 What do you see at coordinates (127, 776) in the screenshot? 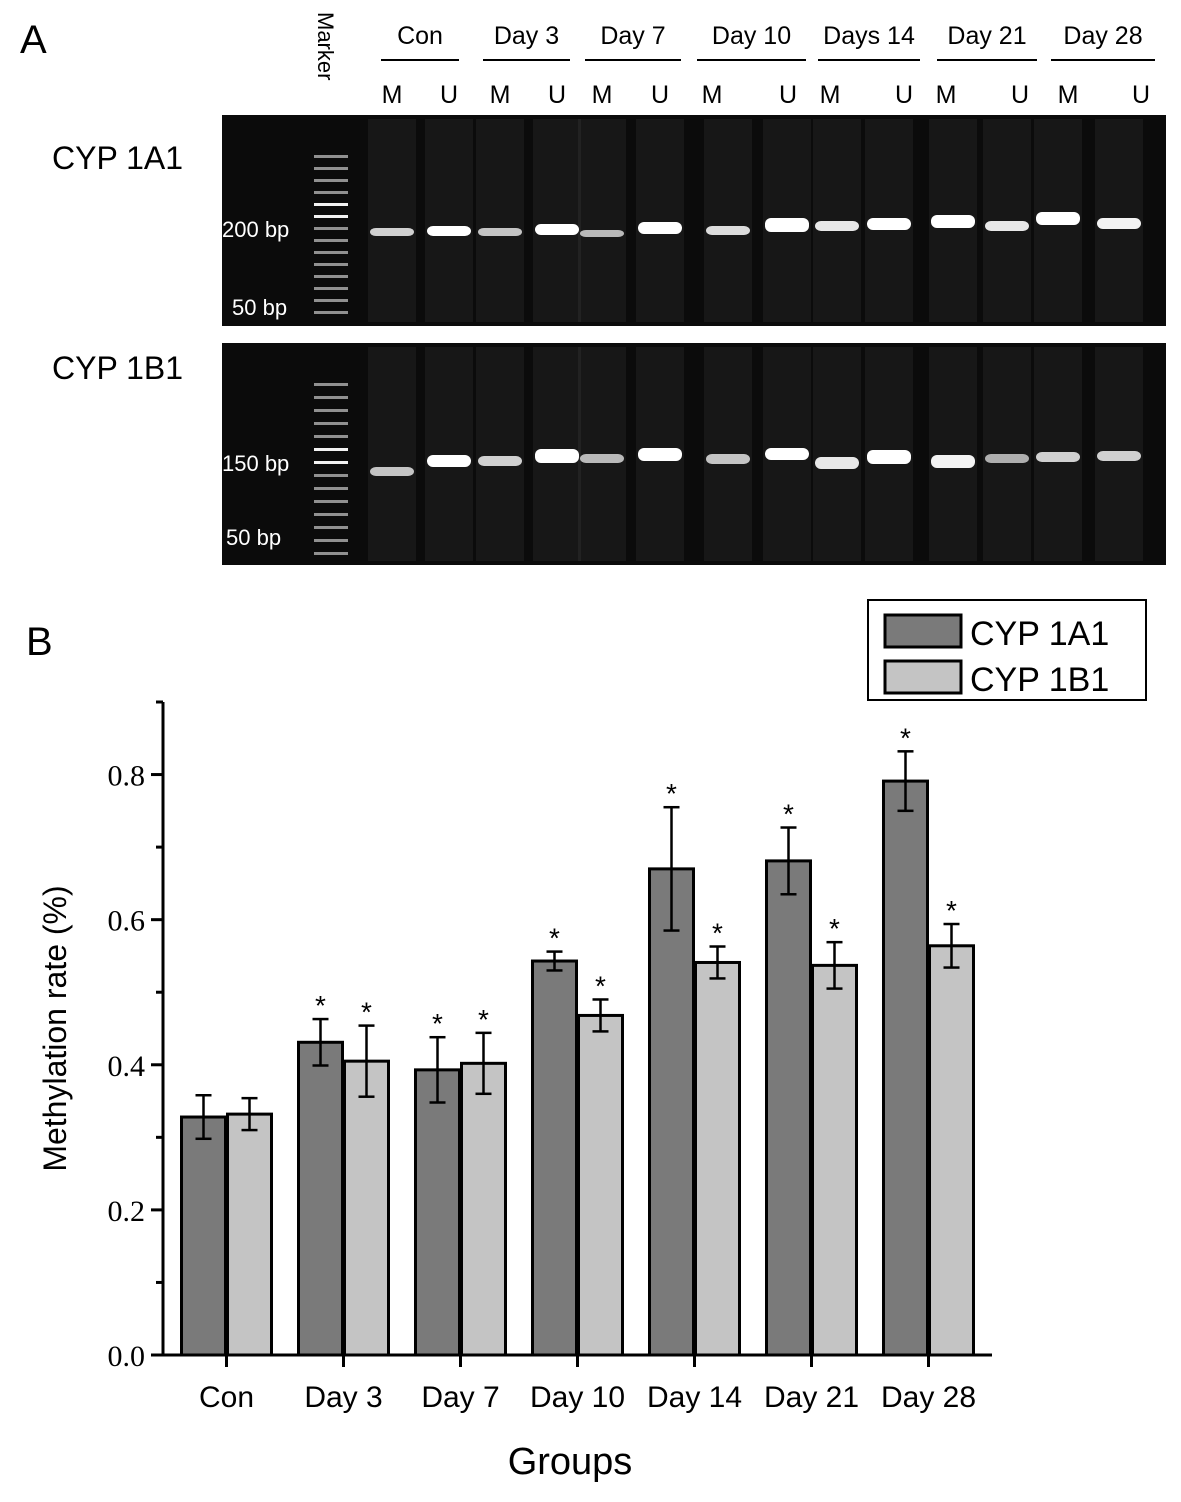
I see `y-tick-label: 0.8` at bounding box center [127, 776].